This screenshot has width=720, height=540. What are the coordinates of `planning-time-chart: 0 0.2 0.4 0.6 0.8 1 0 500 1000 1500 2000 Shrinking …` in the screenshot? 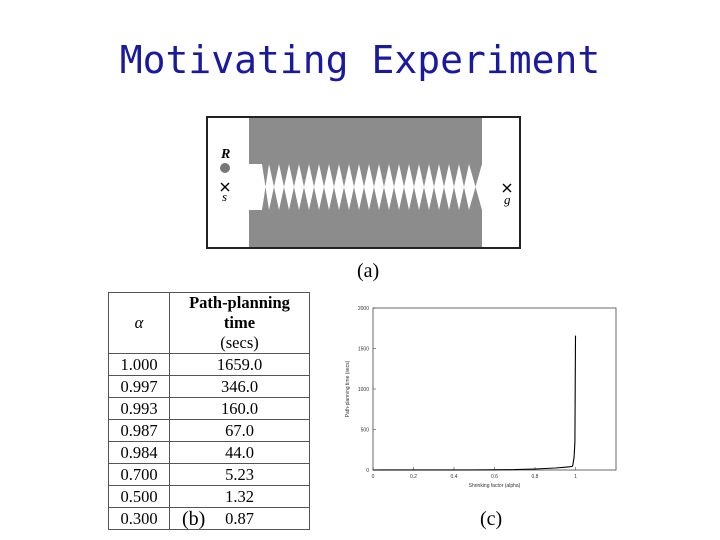 It's located at (481, 397).